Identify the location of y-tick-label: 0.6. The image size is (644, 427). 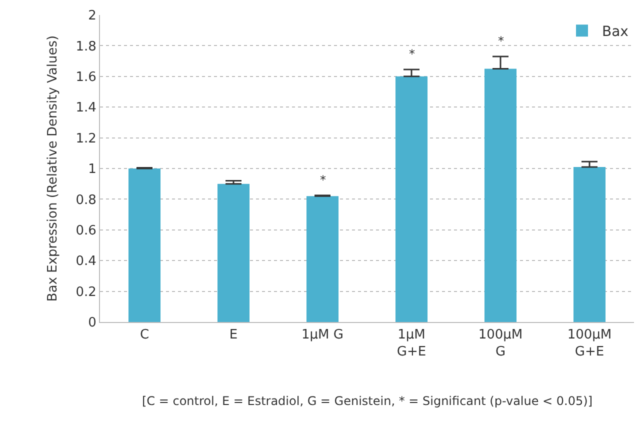
(86, 230).